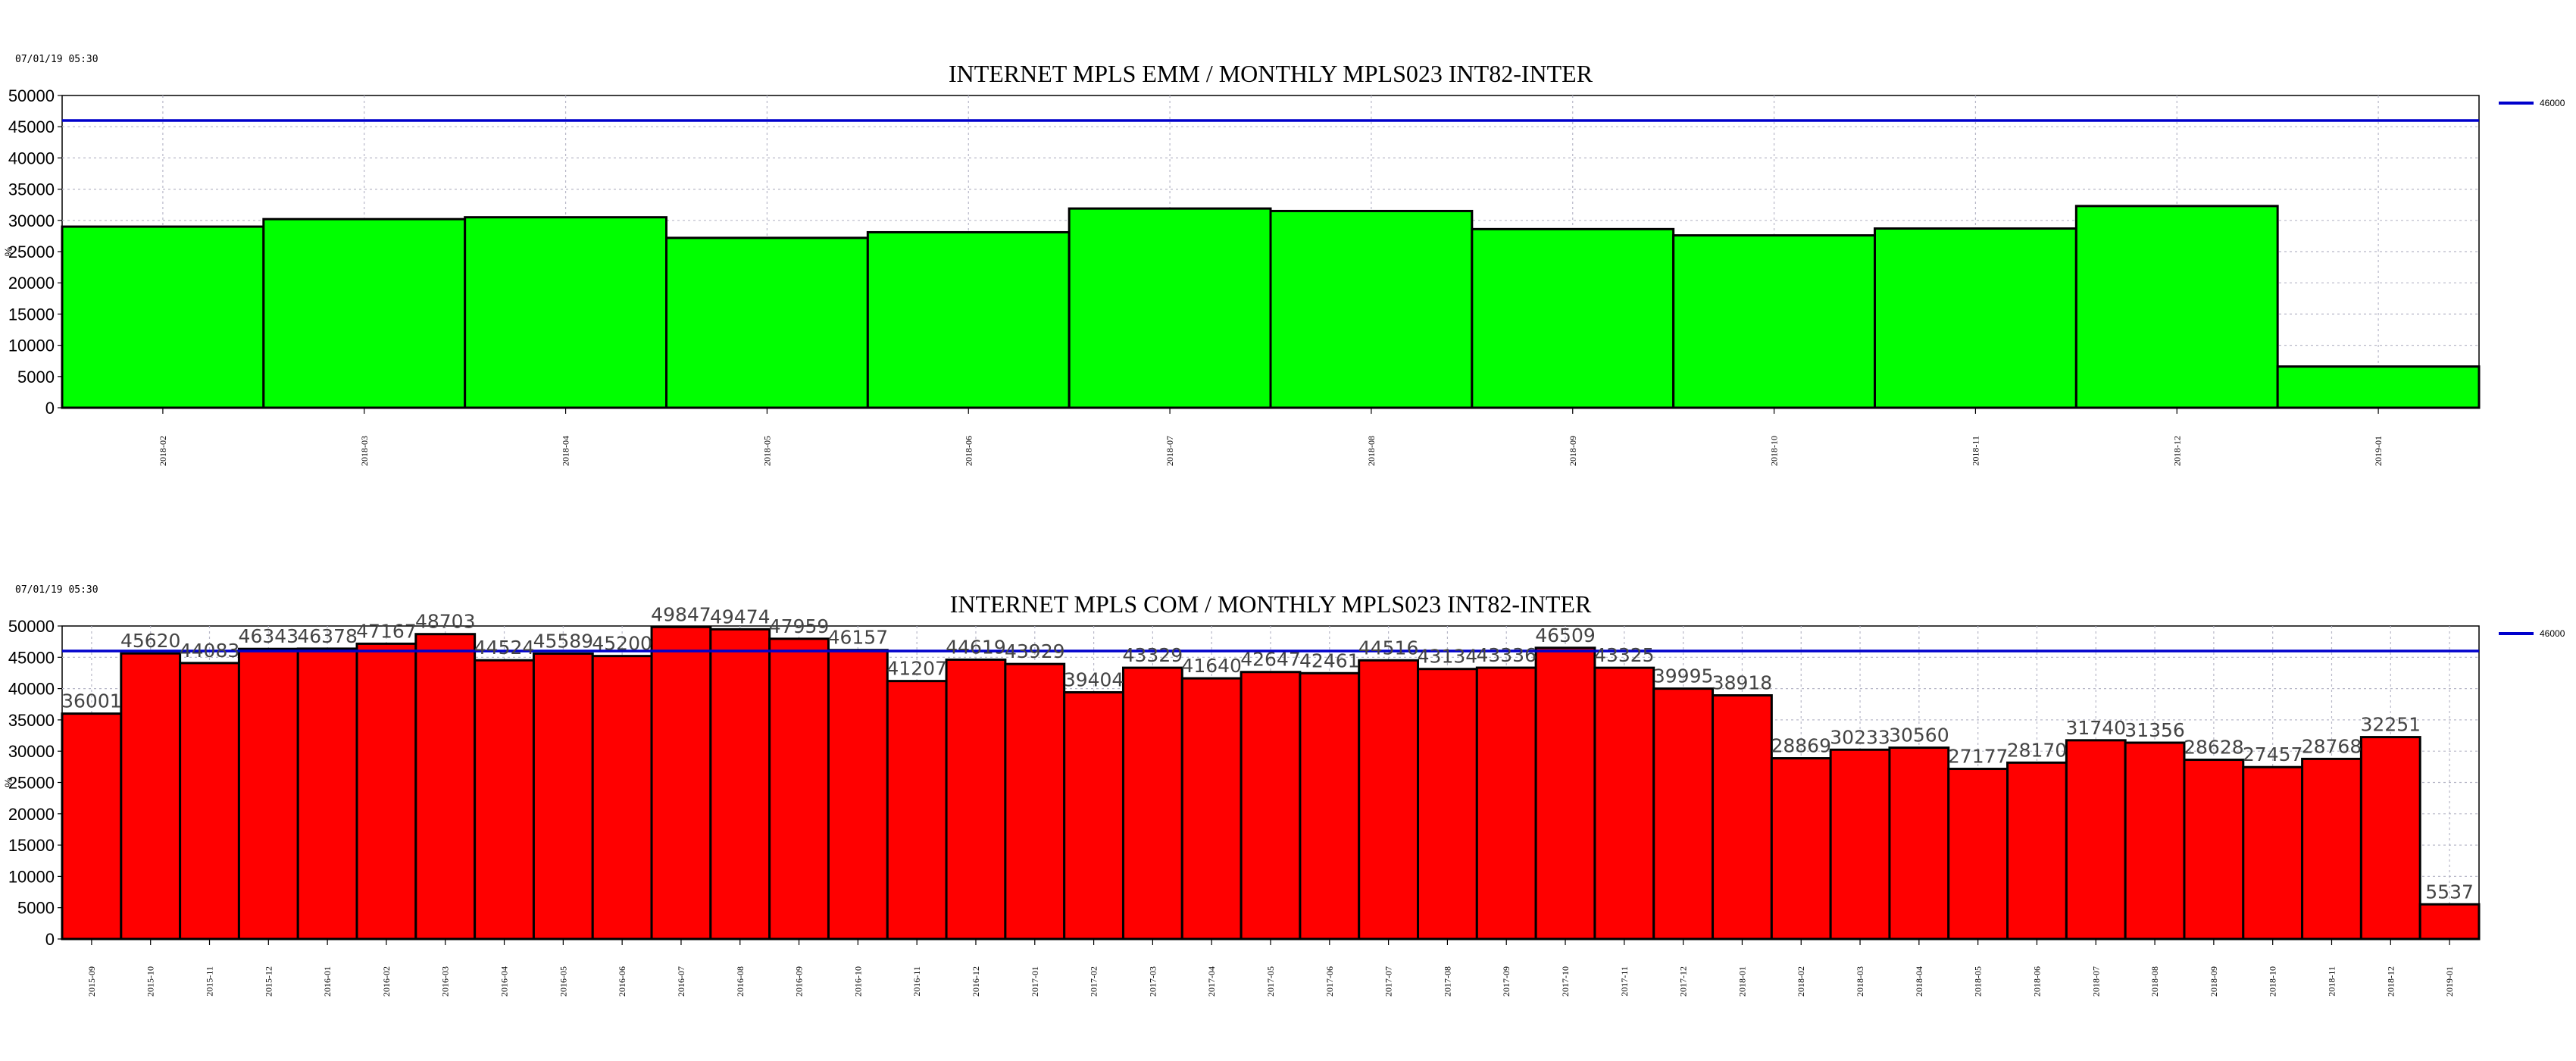  I want to click on x-tick-label: 2018-11, so click(2331, 981).